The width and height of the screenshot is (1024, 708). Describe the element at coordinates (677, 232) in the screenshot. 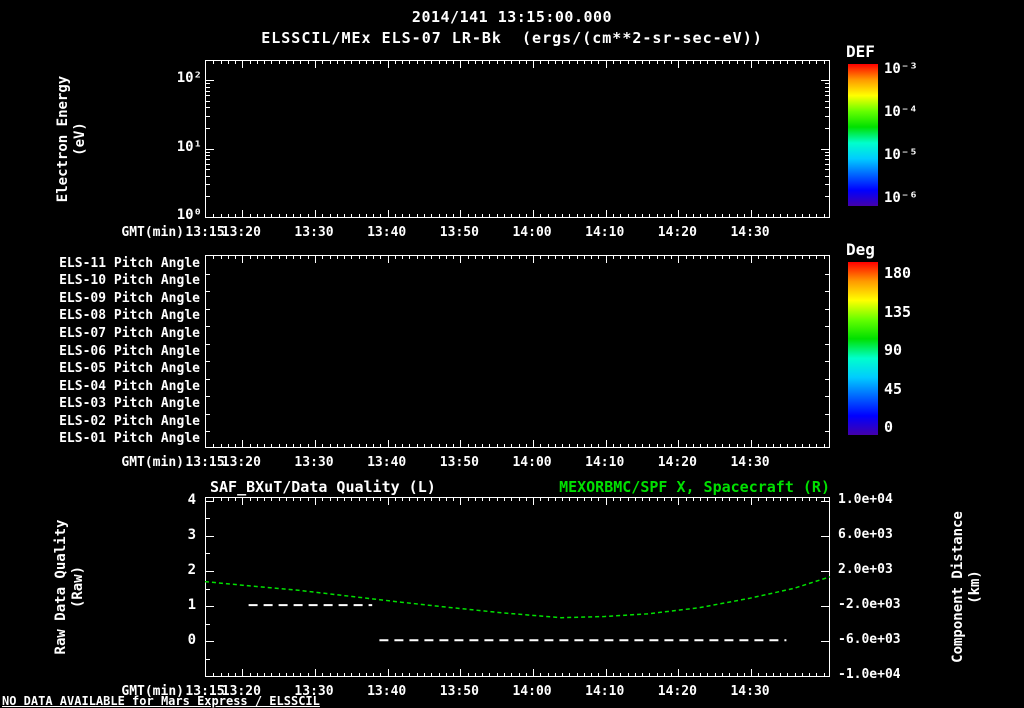

I see `x-tick-label: 14:20` at that location.